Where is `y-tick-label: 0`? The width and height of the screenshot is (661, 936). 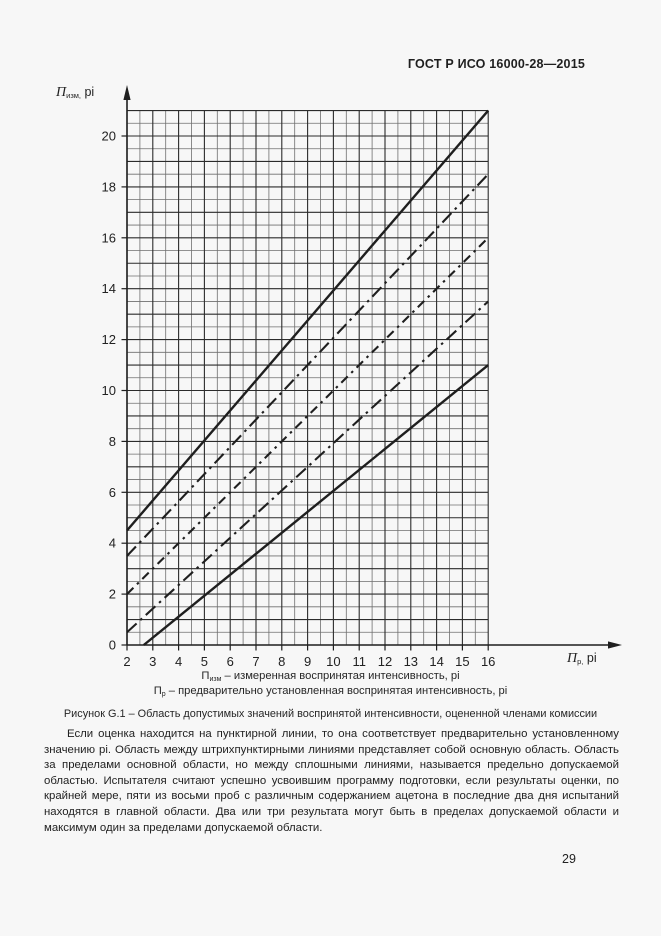
y-tick-label: 0 is located at coordinates (112, 645).